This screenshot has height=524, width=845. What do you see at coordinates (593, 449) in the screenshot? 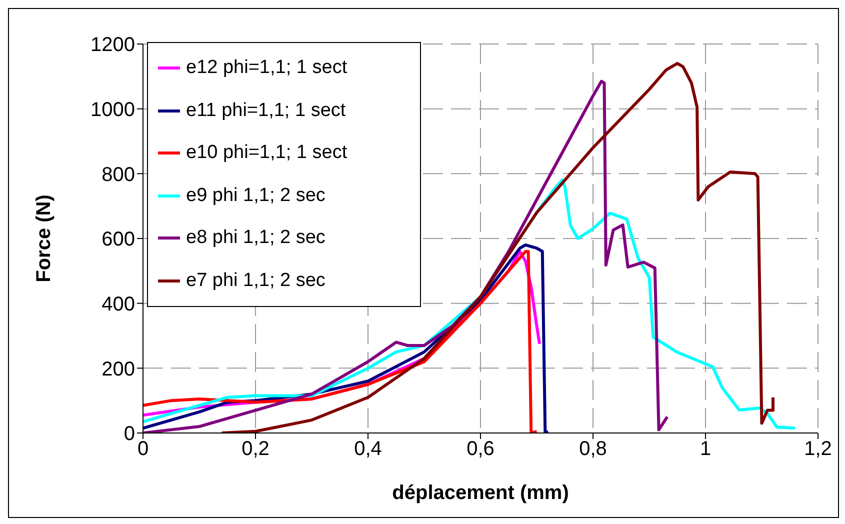
I see `x-tick-label: 0,8` at bounding box center [593, 449].